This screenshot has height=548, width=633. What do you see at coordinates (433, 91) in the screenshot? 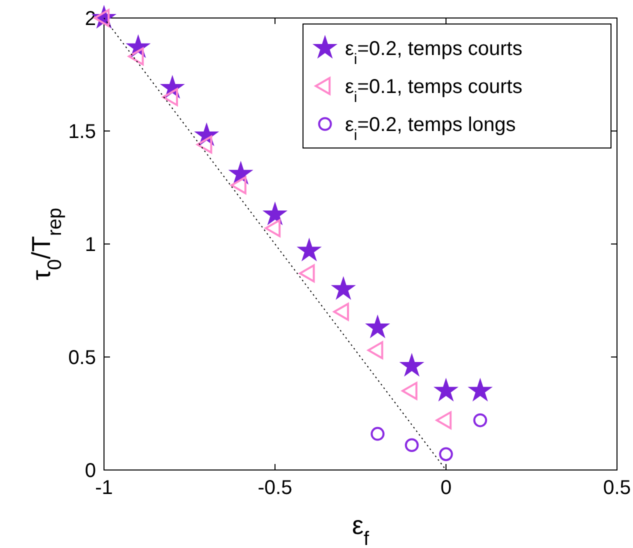
I see `legend-label: ε$_{i}$=0.1, temps courts` at bounding box center [433, 91].